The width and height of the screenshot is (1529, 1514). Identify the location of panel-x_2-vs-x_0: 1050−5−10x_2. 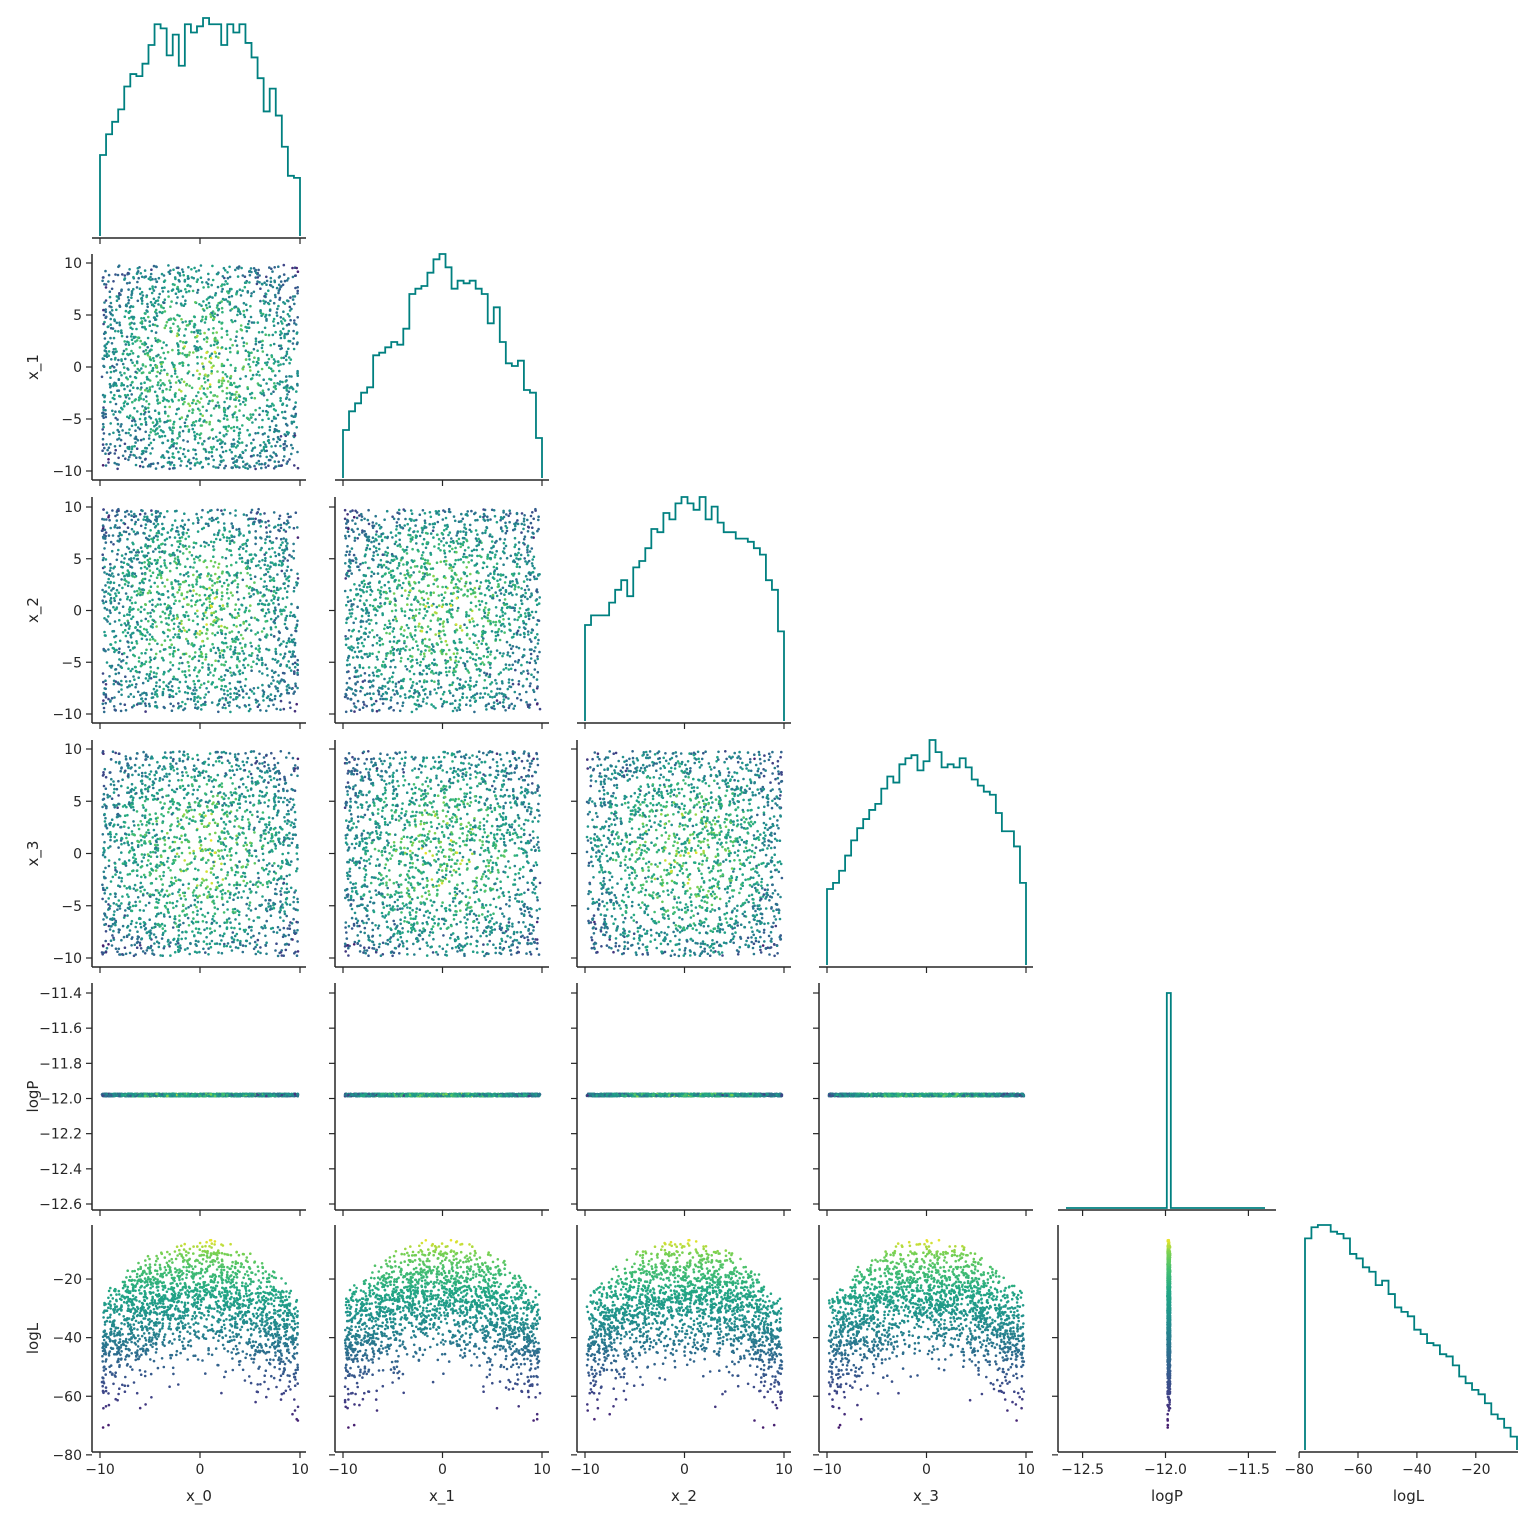
(165, 613).